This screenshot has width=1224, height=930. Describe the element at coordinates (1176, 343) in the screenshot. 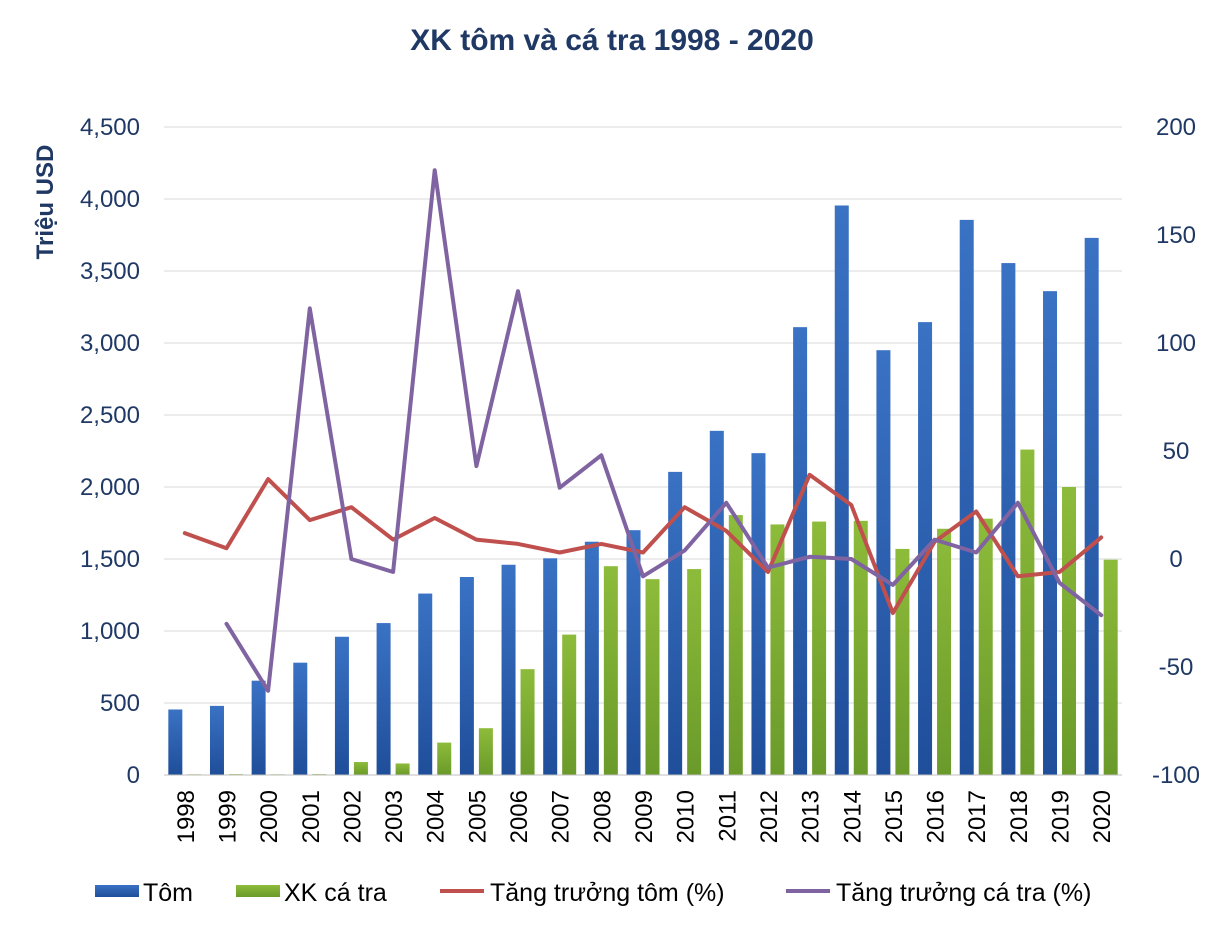

I see `y2-tick-label: 100` at that location.